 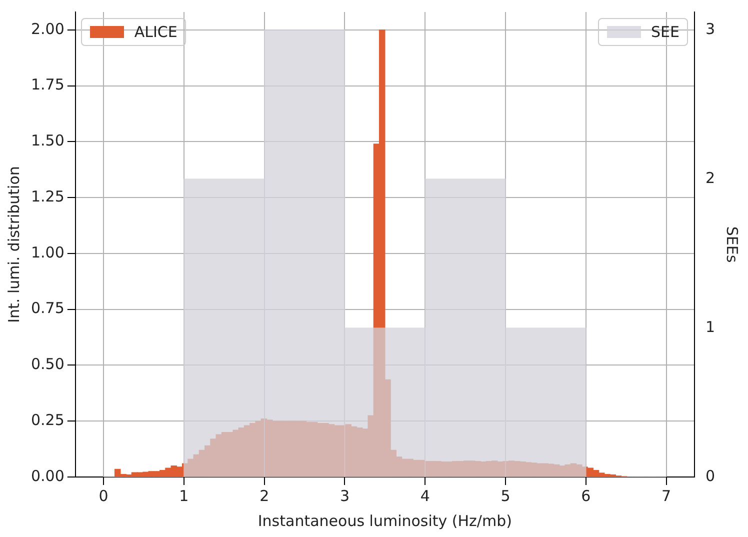 I want to click on y-tick-label: 1.25, so click(x=47, y=196).